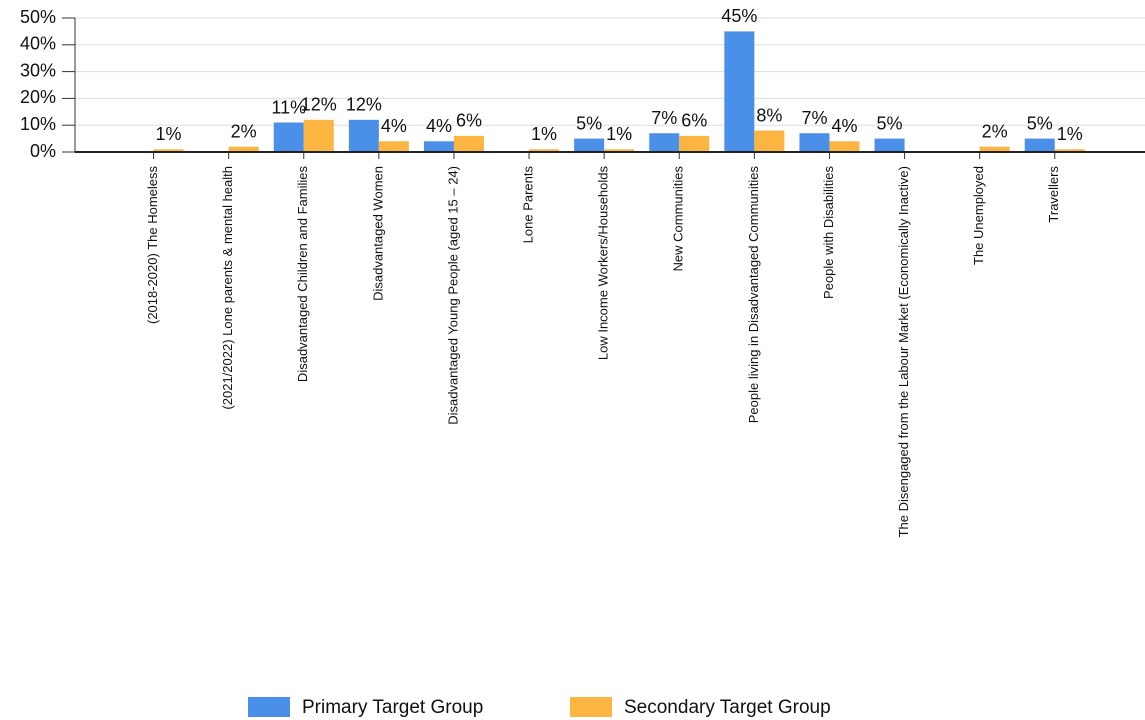 The width and height of the screenshot is (1145, 720). Describe the element at coordinates (43, 151) in the screenshot. I see `y-tick-label: 0%` at that location.